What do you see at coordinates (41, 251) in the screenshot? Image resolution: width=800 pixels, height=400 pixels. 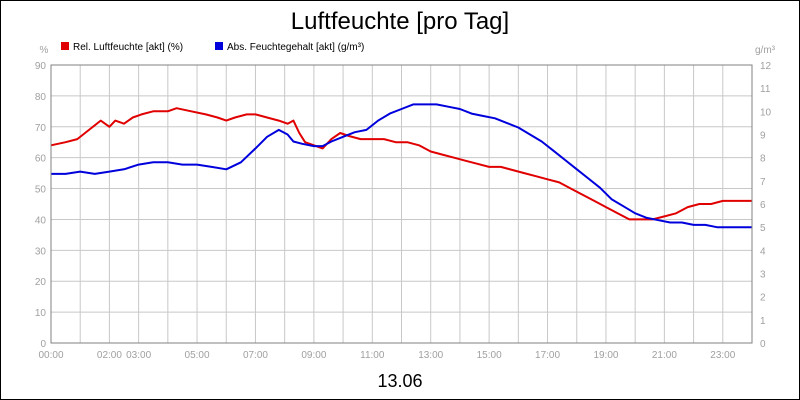 I see `left-tick-label: 30` at bounding box center [41, 251].